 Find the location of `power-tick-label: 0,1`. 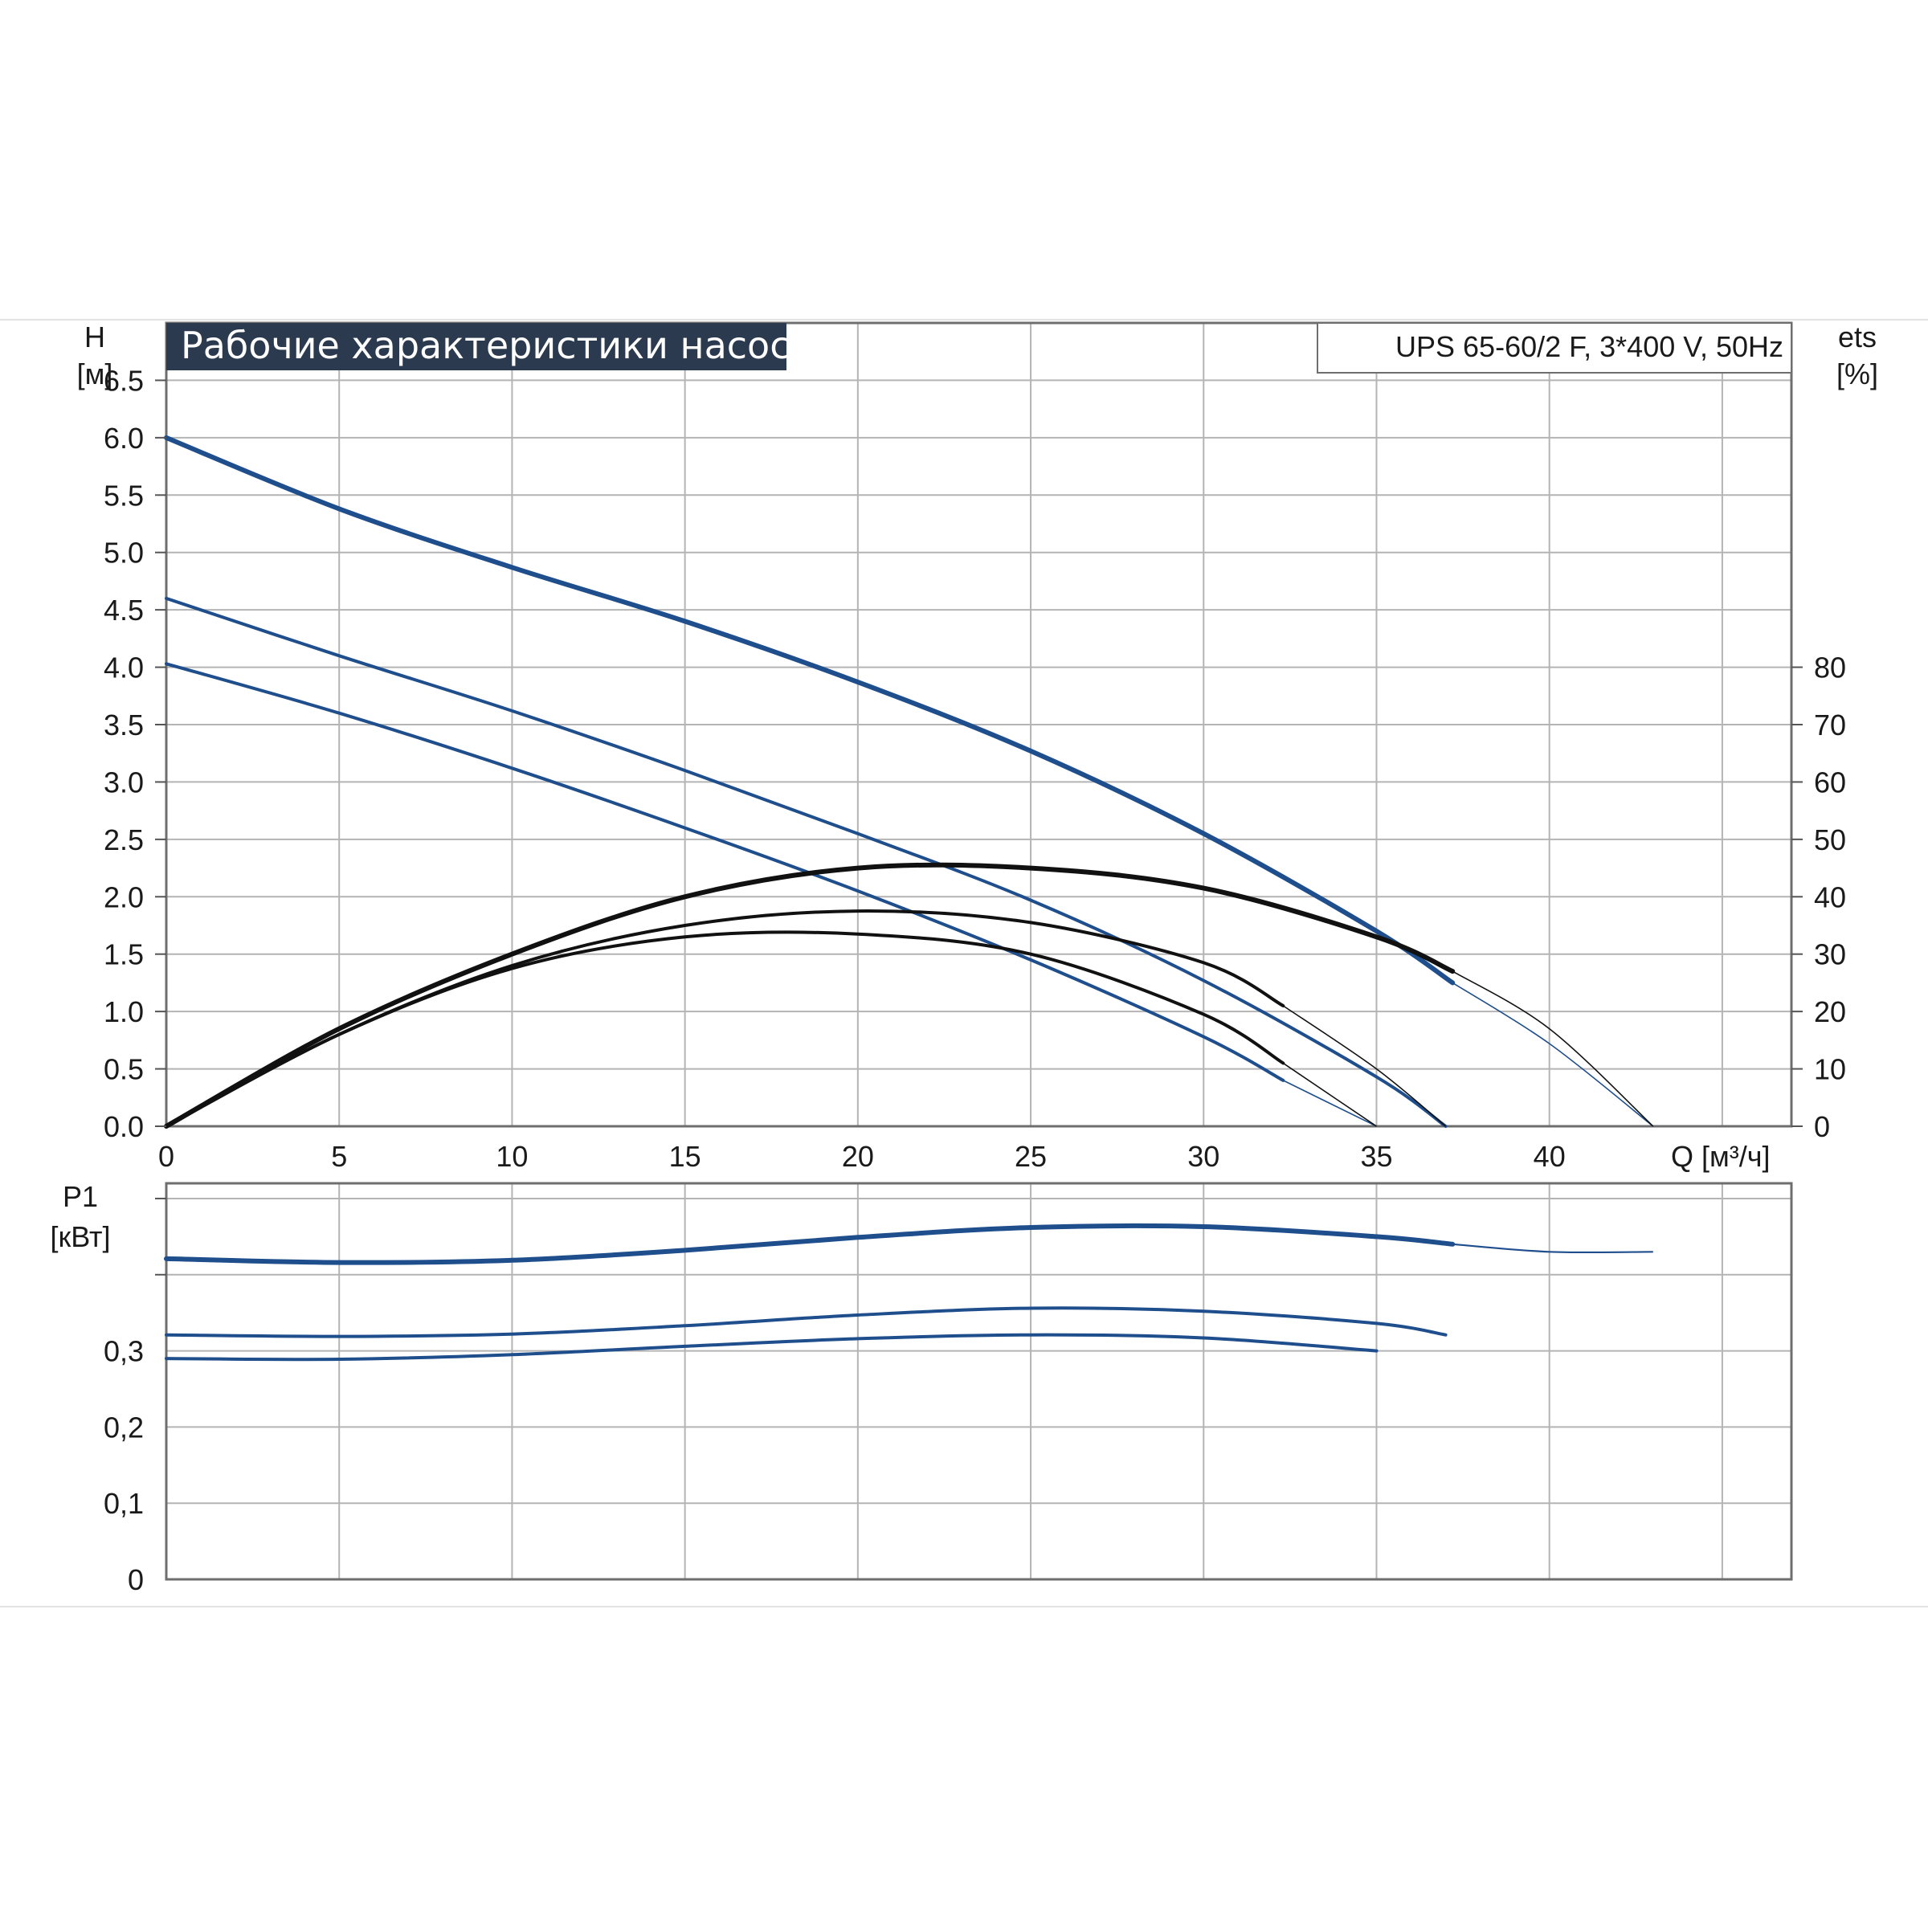

power-tick-label: 0,1 is located at coordinates (124, 1503).